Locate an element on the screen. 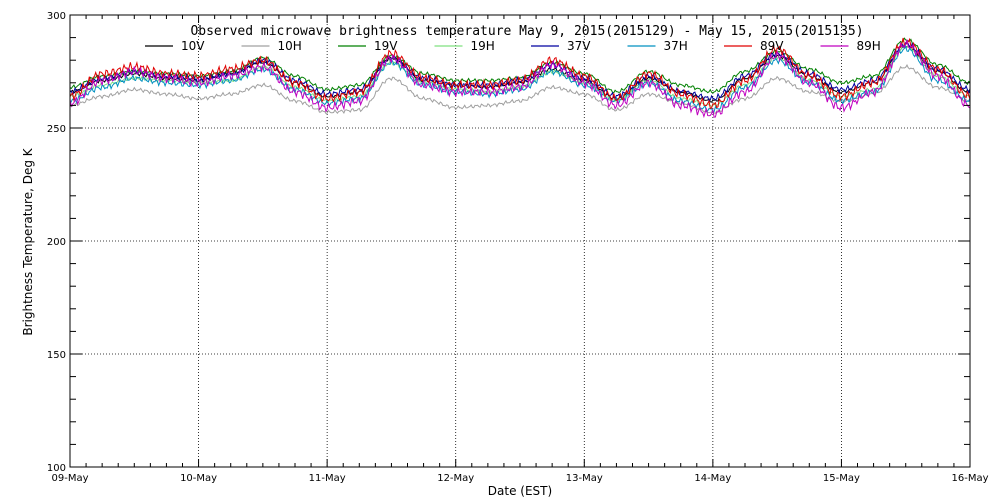 Image resolution: width=1000 pixels, height=500 pixels. series-line-89v is located at coordinates (520, 73).